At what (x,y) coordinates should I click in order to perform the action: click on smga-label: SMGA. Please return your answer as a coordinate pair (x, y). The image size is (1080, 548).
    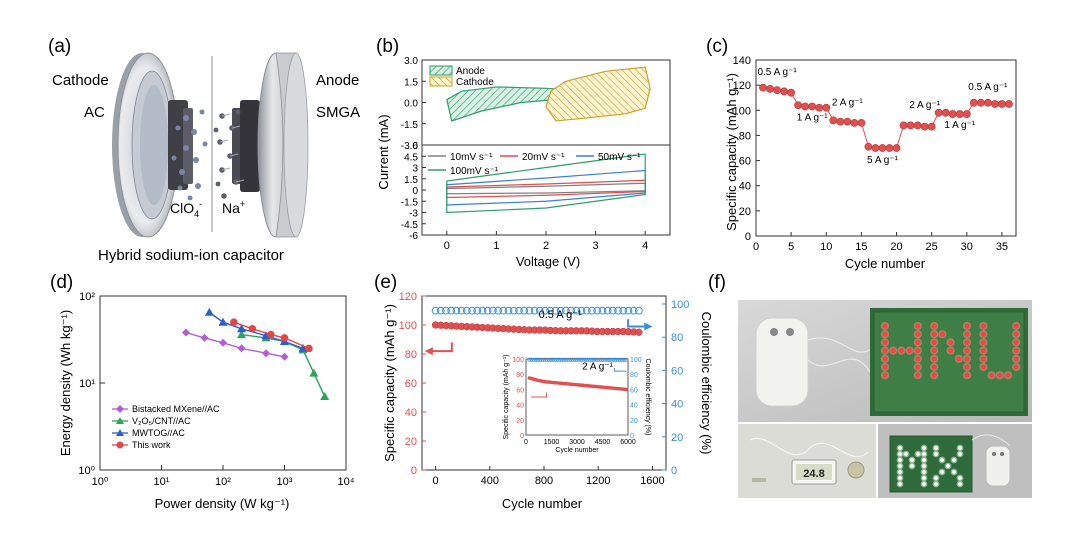
    Looking at the image, I should click on (338, 112).